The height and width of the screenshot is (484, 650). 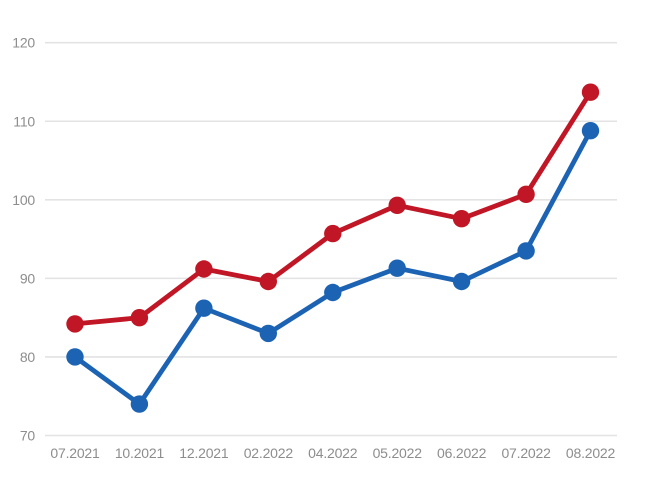 What do you see at coordinates (591, 453) in the screenshot?
I see `x-axis-tick-label: 08.2022` at bounding box center [591, 453].